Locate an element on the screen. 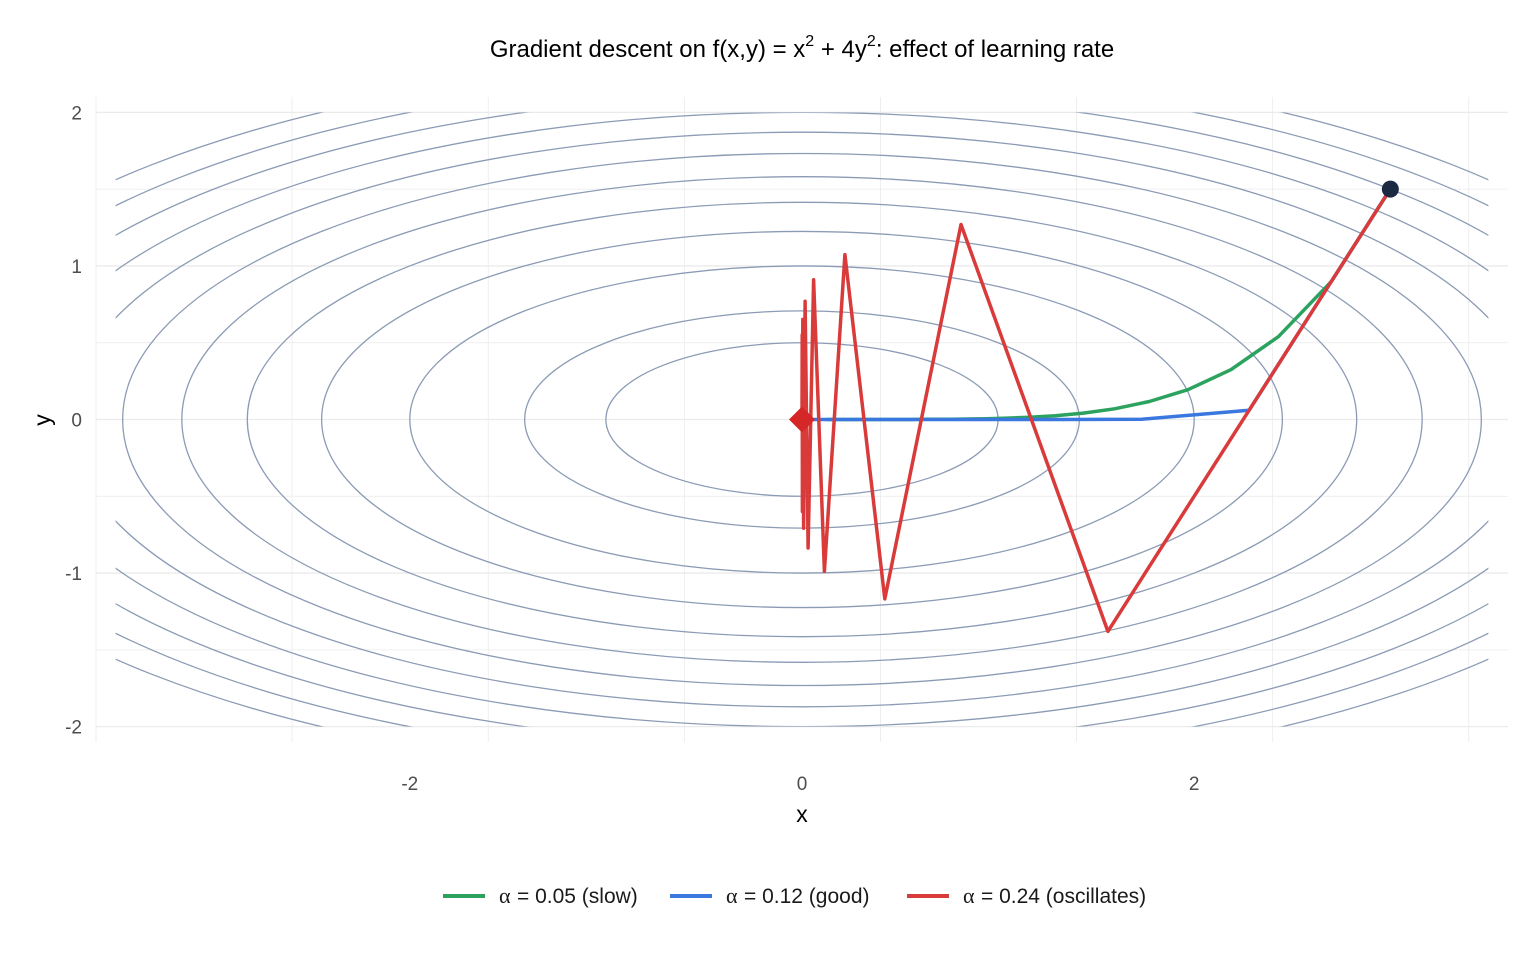 The image size is (1536, 960). legend-label-0: = 0.05 (slow) is located at coordinates (577, 896).